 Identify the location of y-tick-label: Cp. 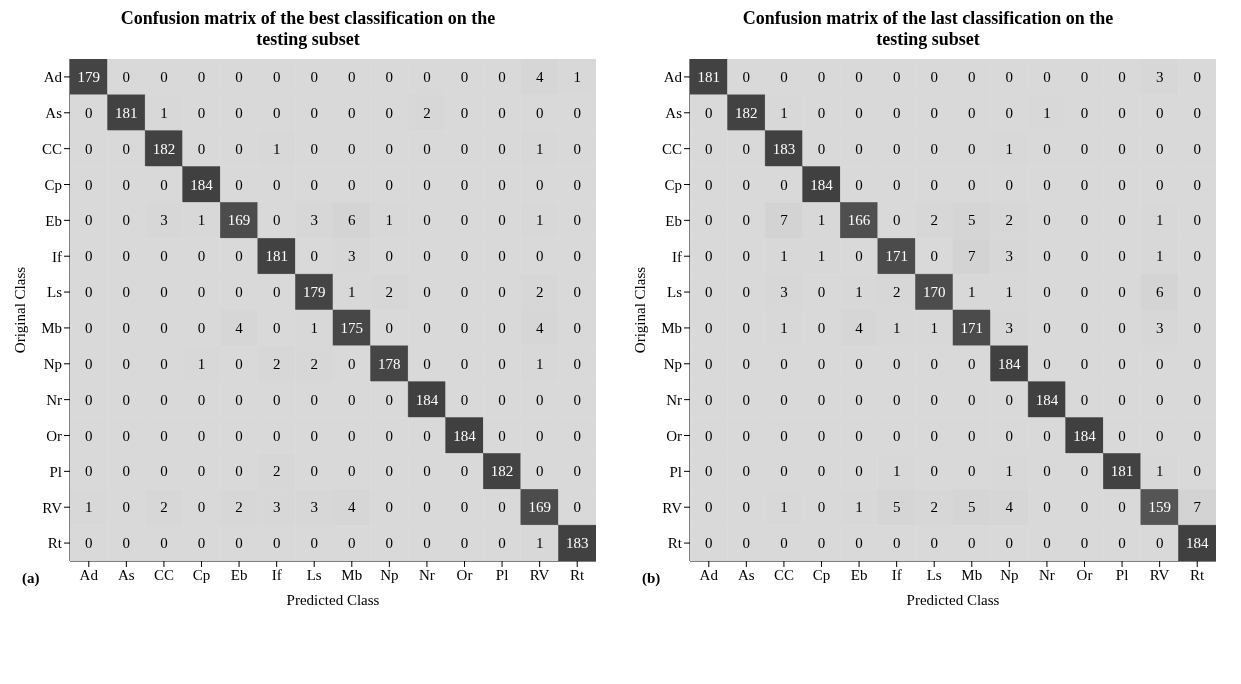
(673, 184).